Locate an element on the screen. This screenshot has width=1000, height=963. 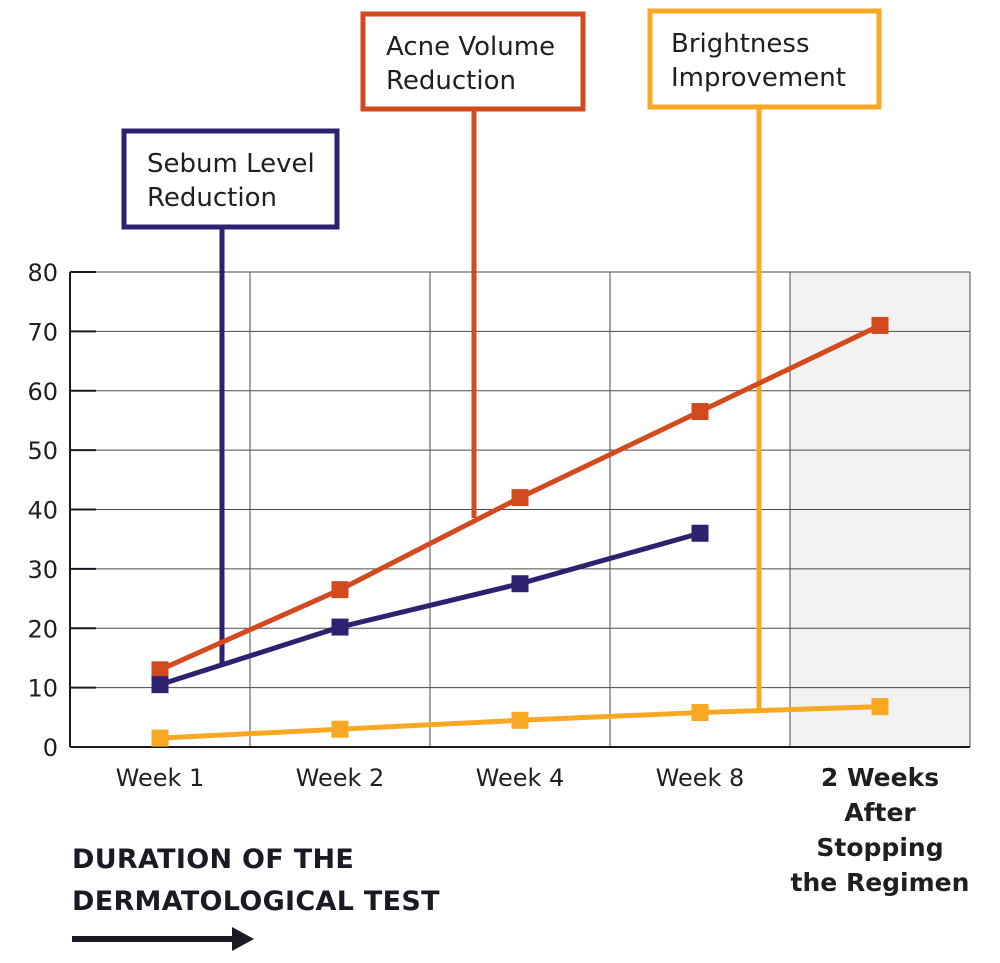
duration-arrow is located at coordinates (163, 939).